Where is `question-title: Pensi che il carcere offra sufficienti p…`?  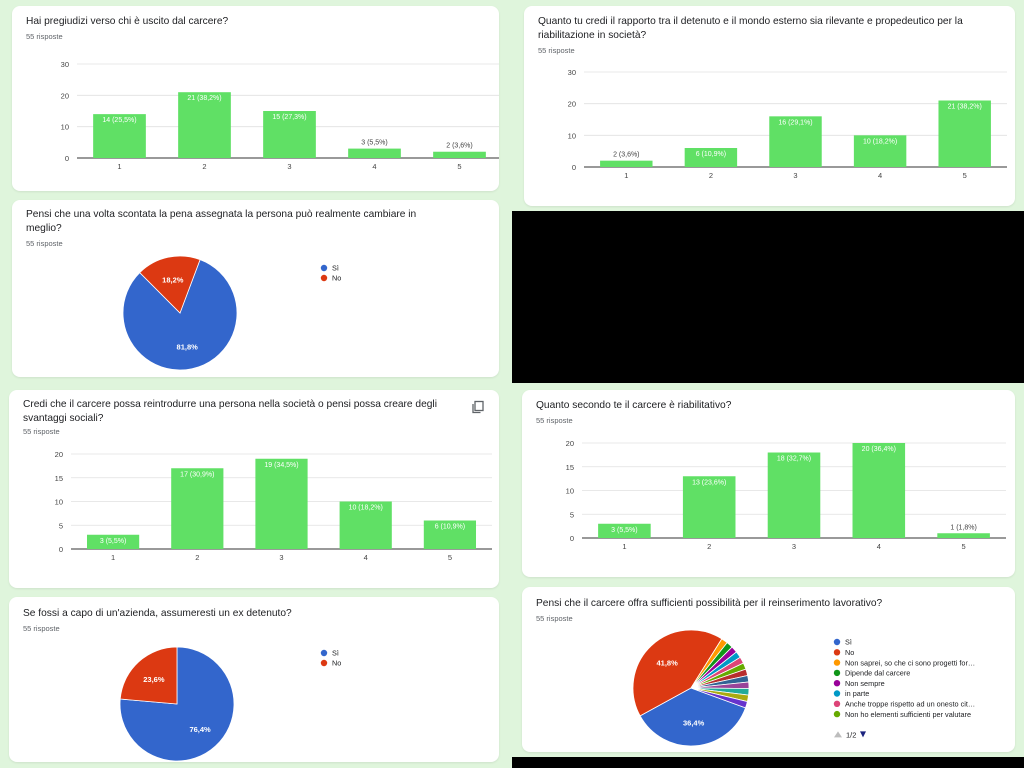
question-title: Pensi che il carcere offra sufficienti p… is located at coordinates (709, 603).